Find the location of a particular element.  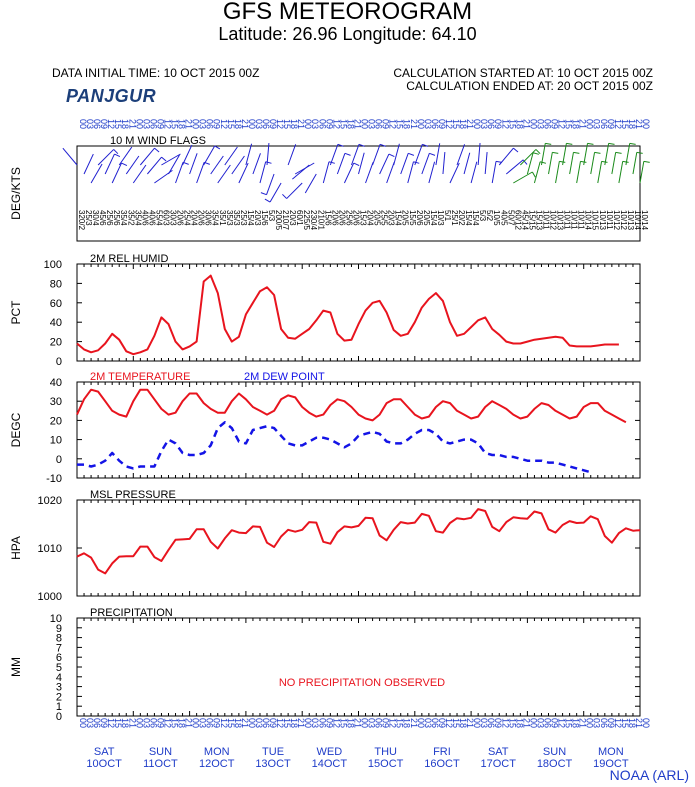

wind-value-label: 25/3 is located at coordinates (243, 218).